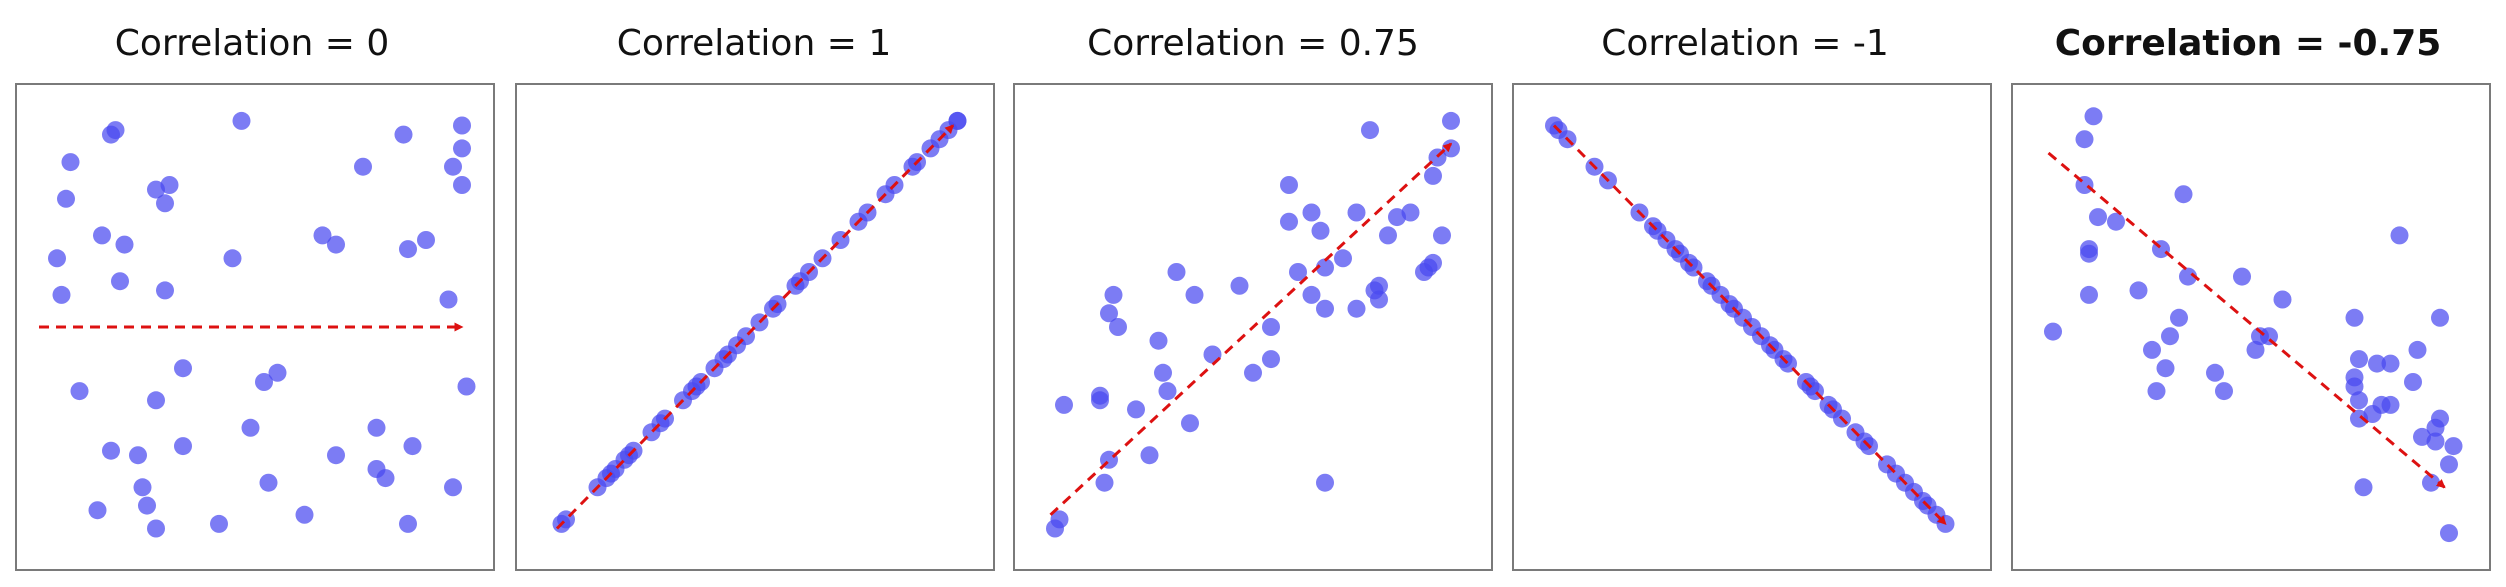  I want to click on chart-title: Correlation = 0, so click(252, 43).